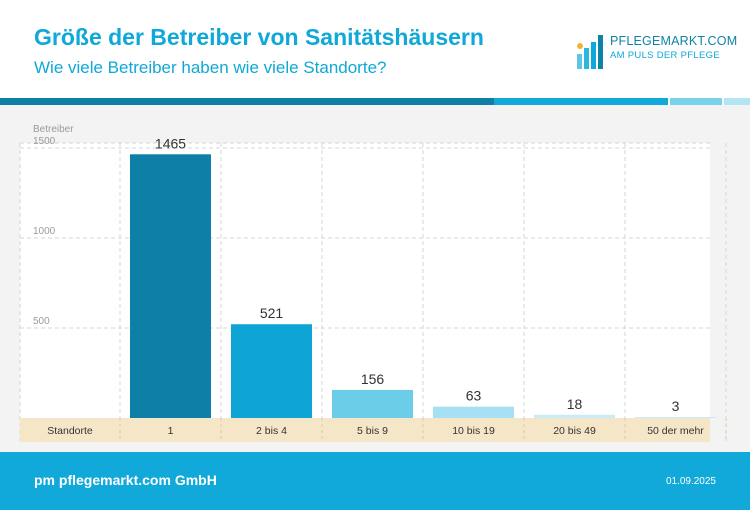  I want to click on page-title: Größe der Betreiber von Sanitätshäusern, so click(259, 37).